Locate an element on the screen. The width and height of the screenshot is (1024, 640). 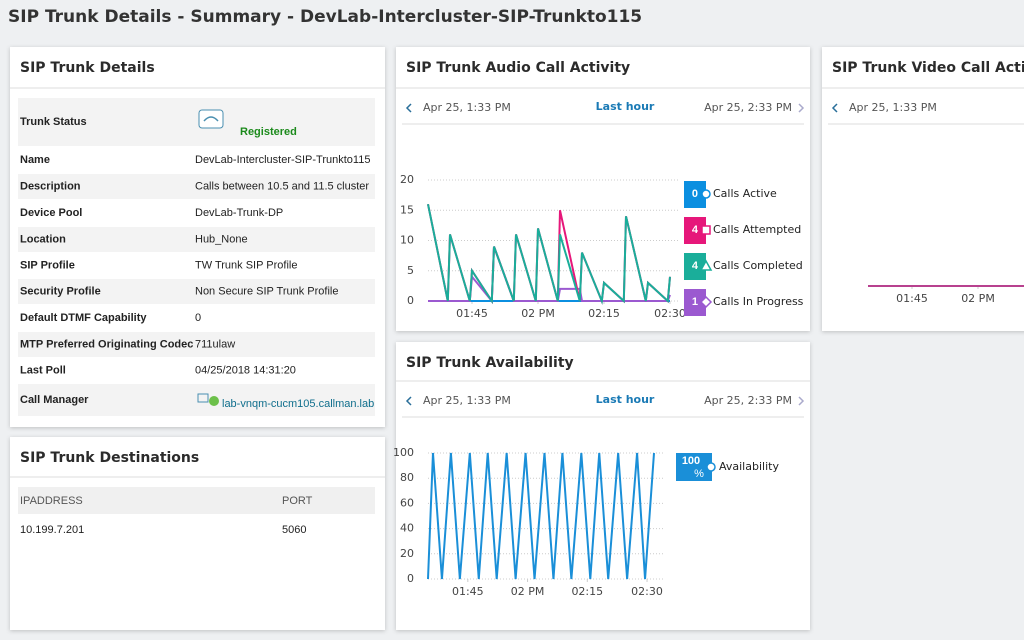
row-label: Call Manager is located at coordinates (54, 400).